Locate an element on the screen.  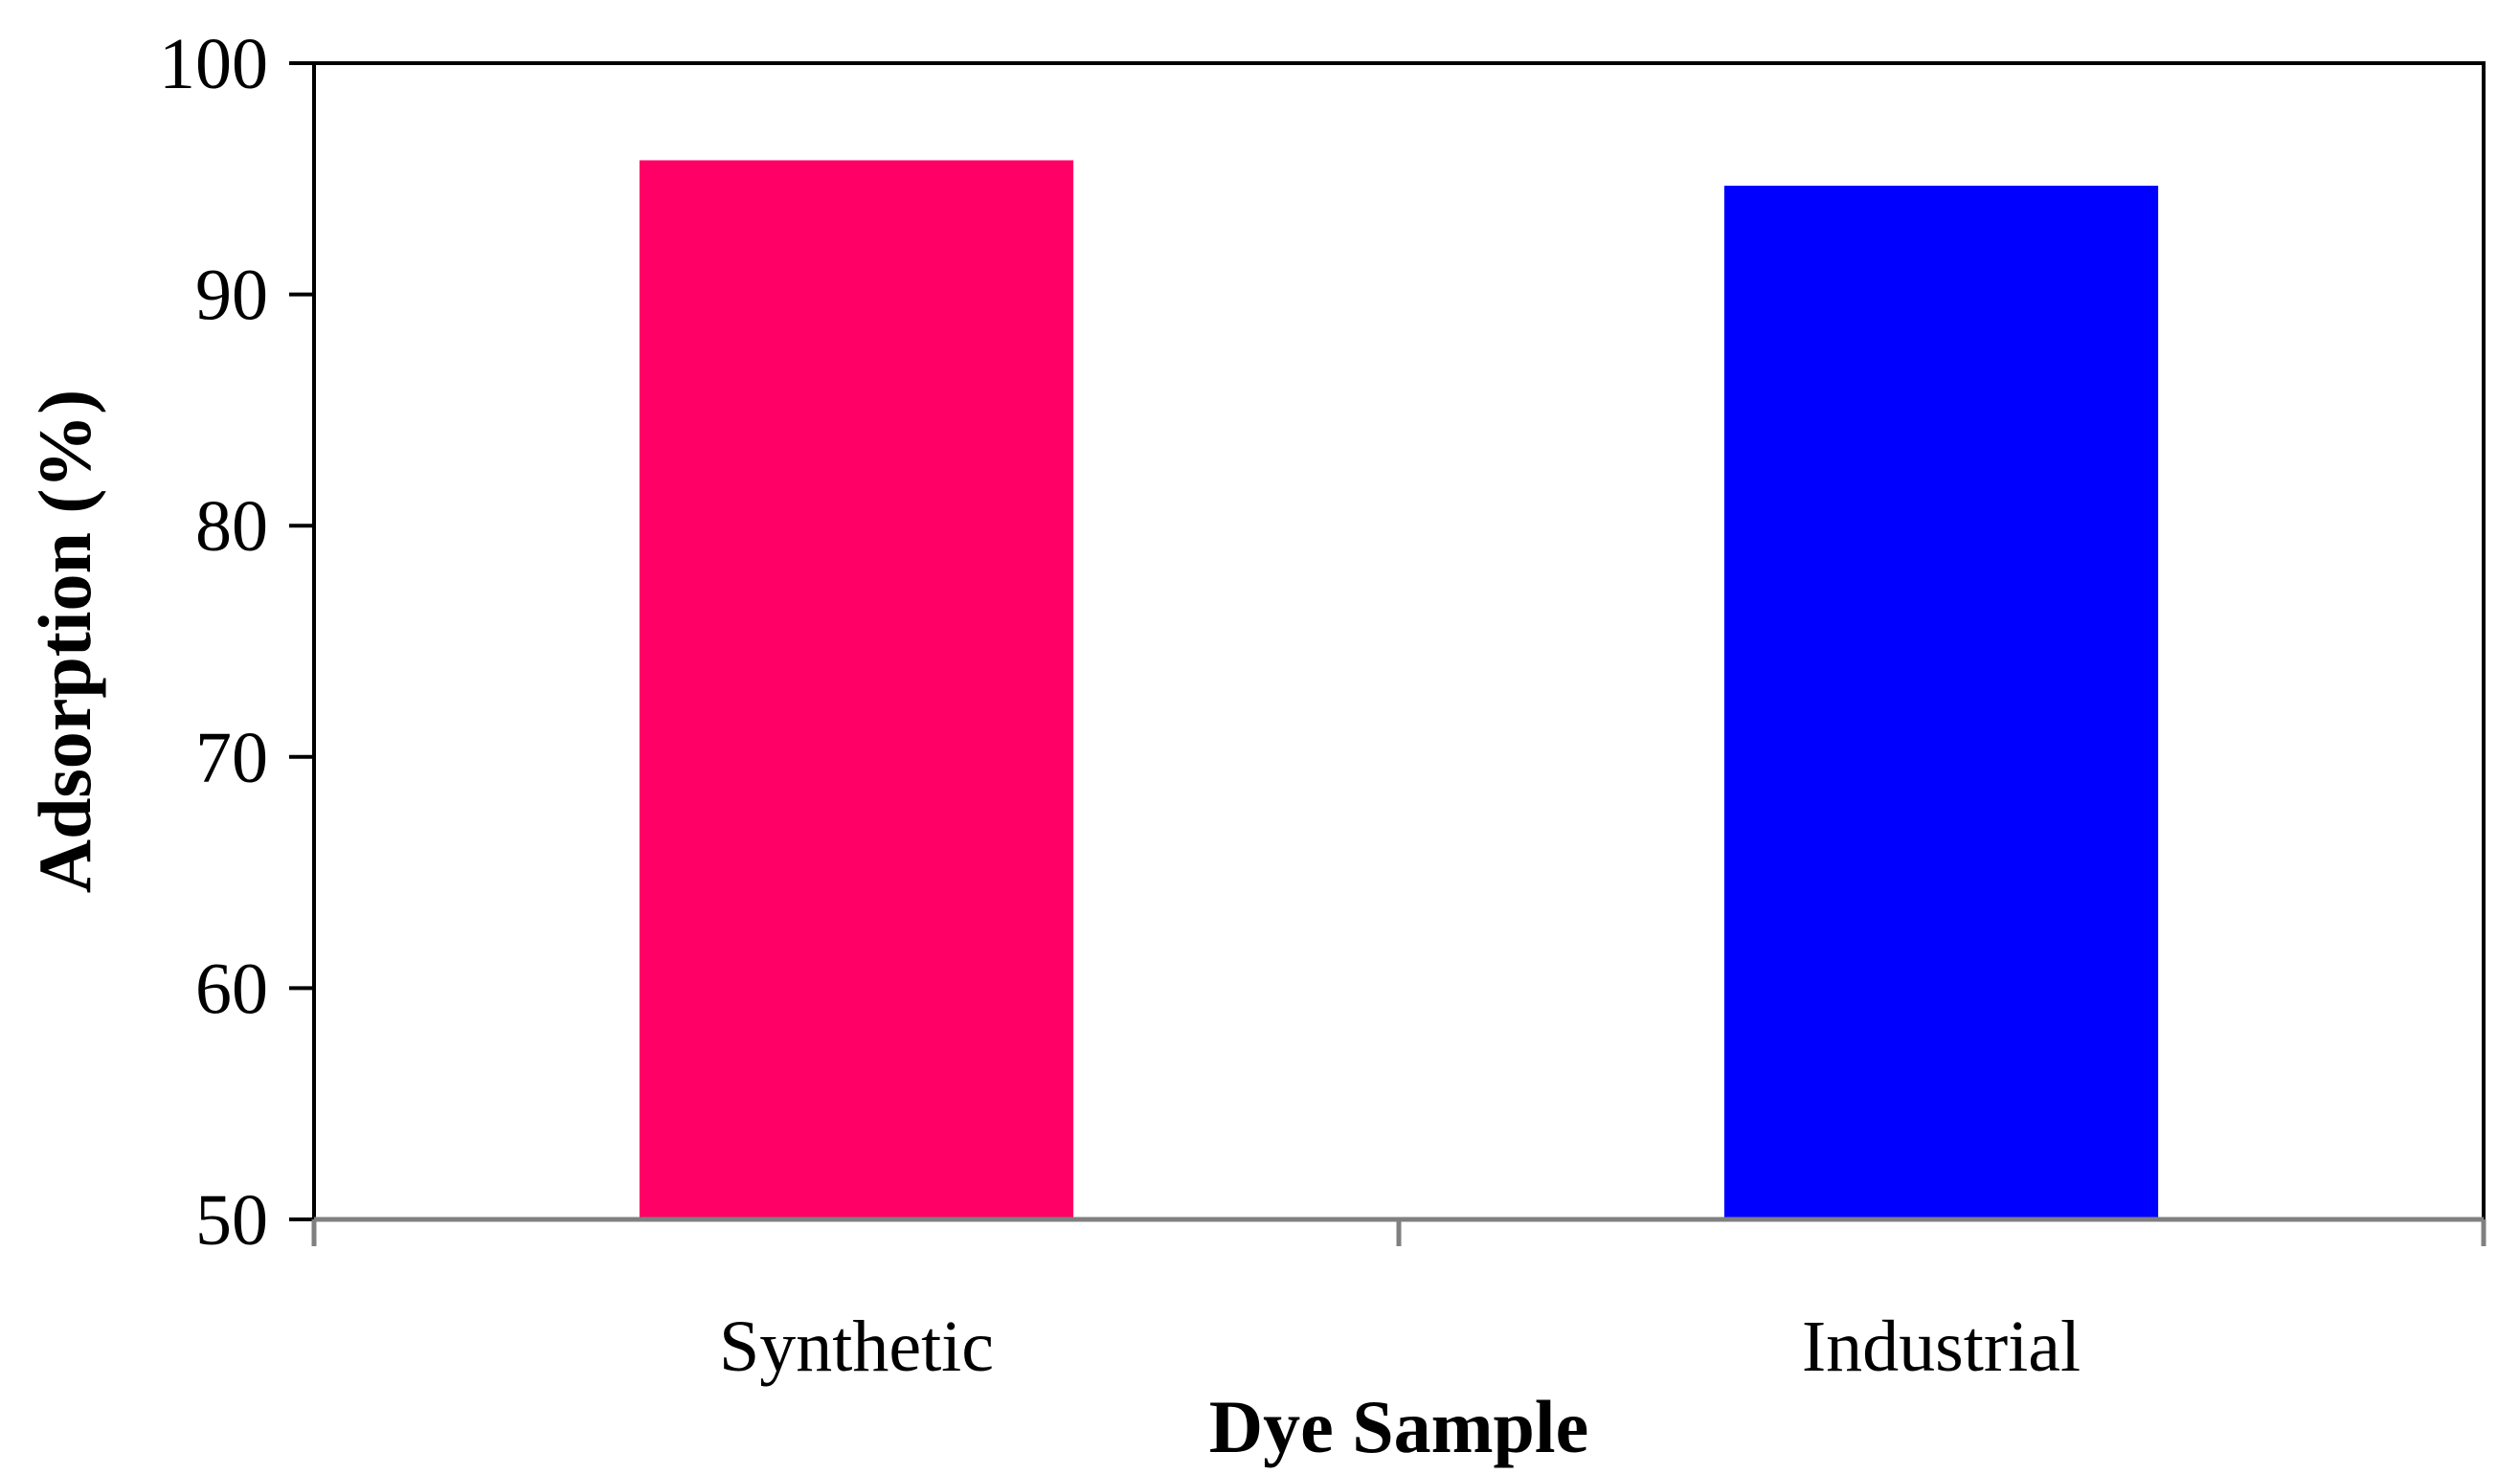
y-tick-label: 70 is located at coordinates (232, 758).